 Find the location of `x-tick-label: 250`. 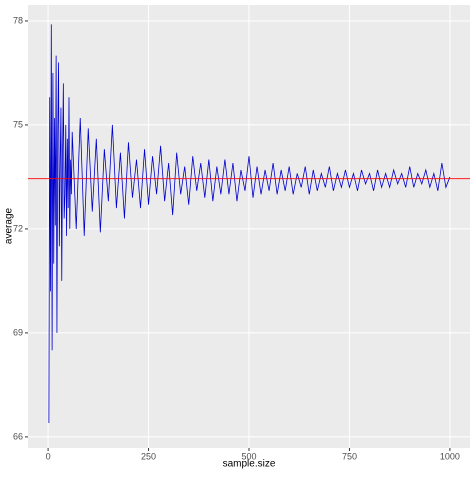

x-tick-label: 250 is located at coordinates (148, 456).